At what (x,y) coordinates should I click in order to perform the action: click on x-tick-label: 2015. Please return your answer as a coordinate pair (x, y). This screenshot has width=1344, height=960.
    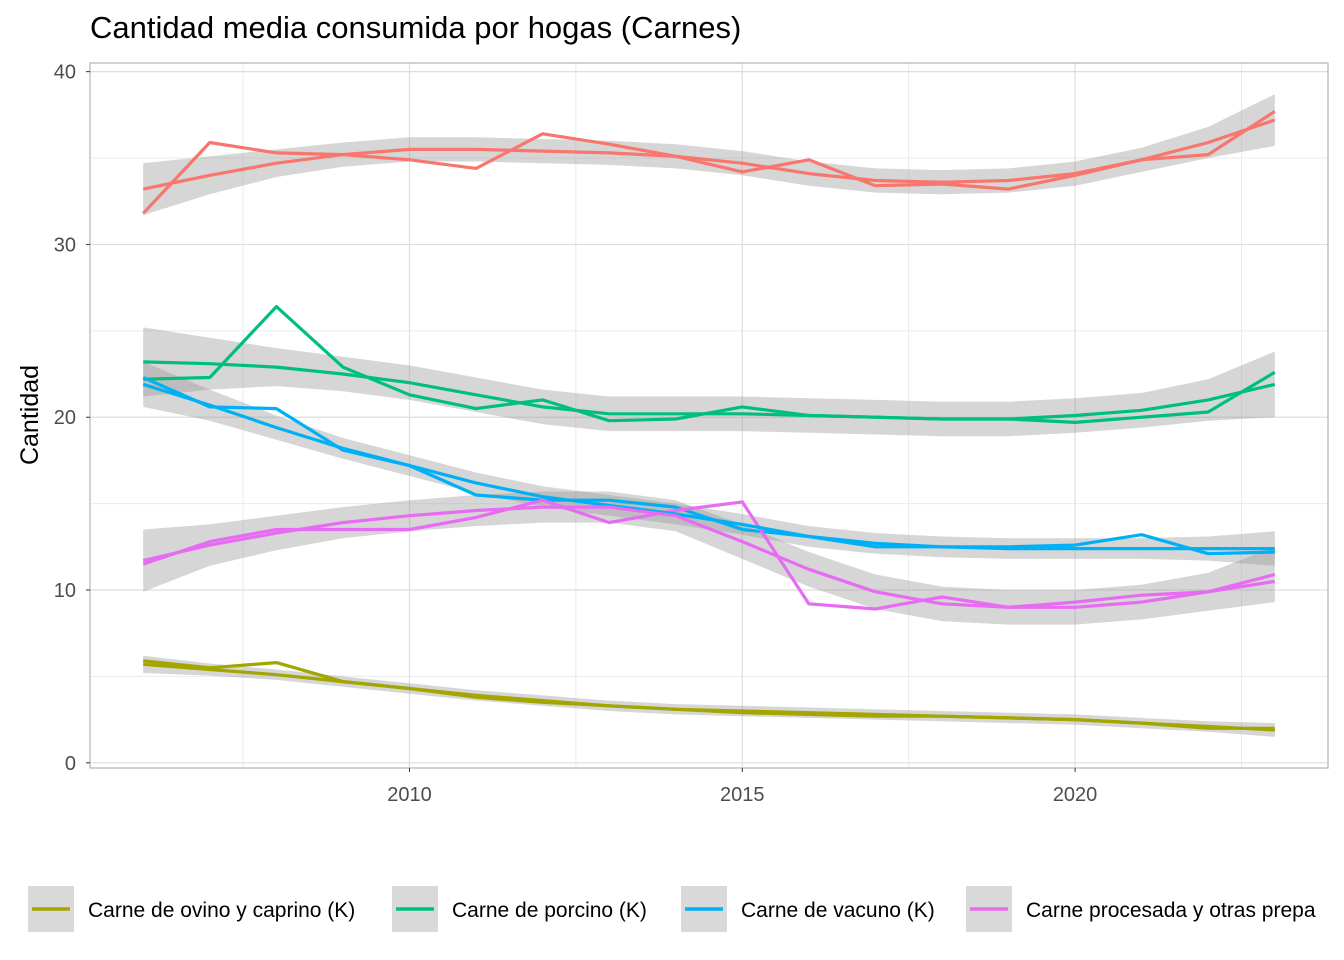
    Looking at the image, I should click on (742, 795).